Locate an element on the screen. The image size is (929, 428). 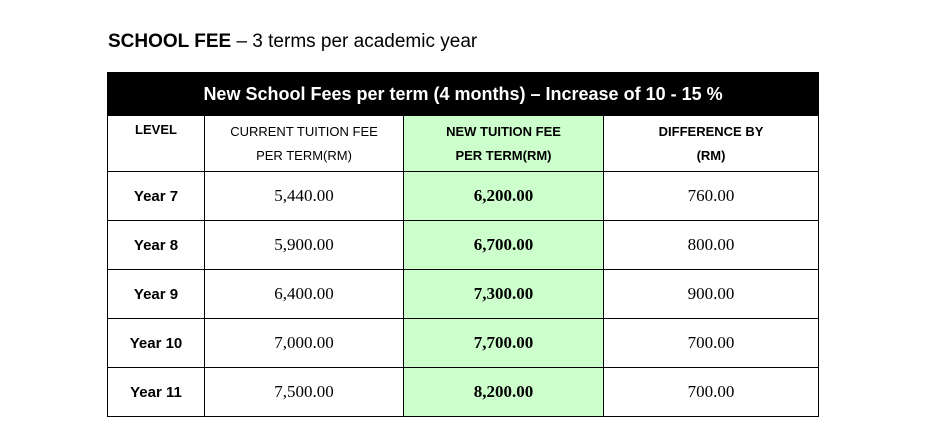
current-fee-cell: 5,900.00 is located at coordinates (304, 245).